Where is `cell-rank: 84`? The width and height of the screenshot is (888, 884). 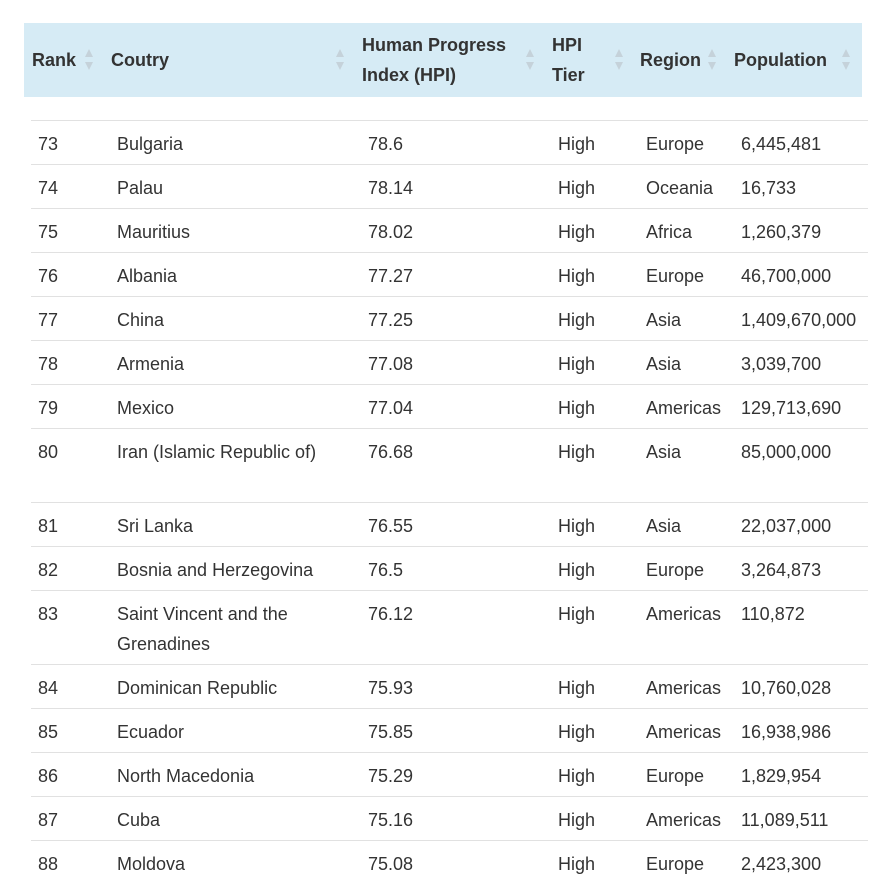
cell-rank: 84 is located at coordinates (48, 688).